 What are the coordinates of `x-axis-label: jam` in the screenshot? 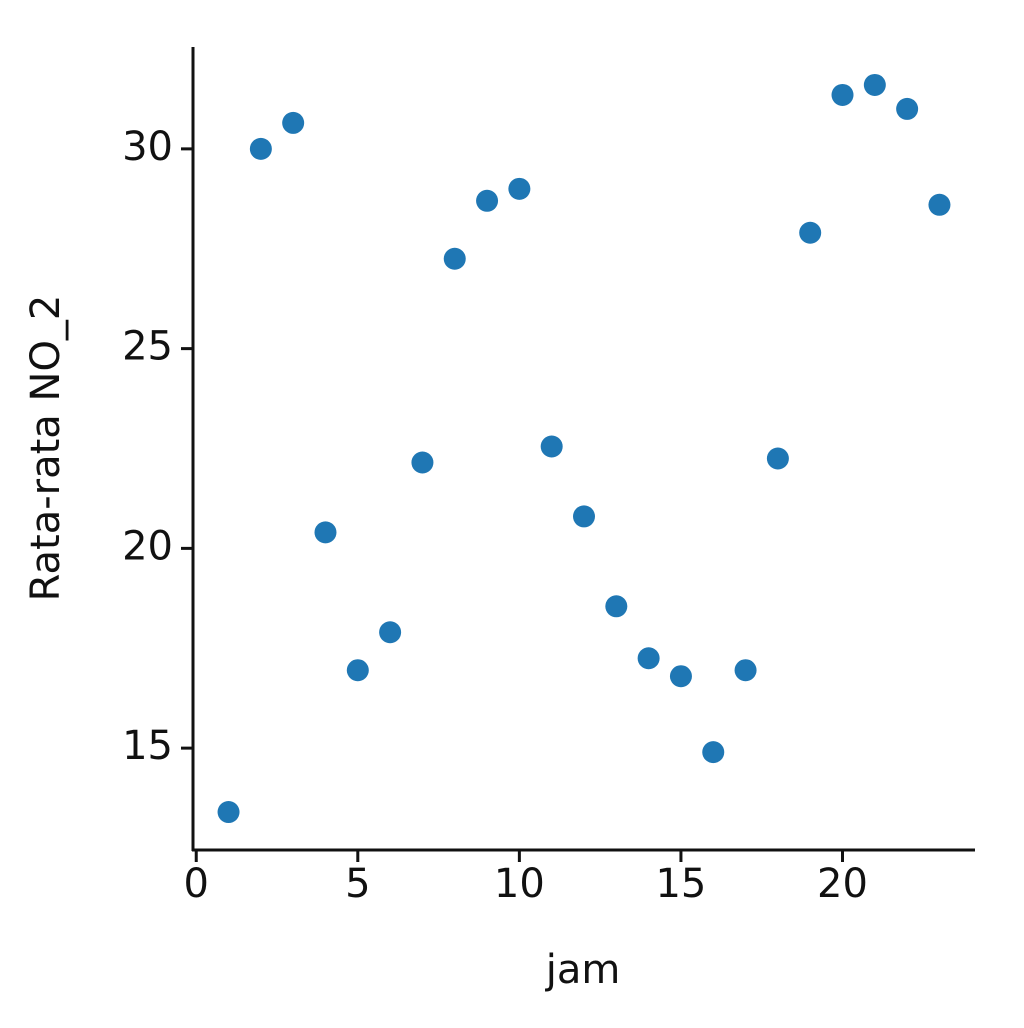 It's located at (583, 970).